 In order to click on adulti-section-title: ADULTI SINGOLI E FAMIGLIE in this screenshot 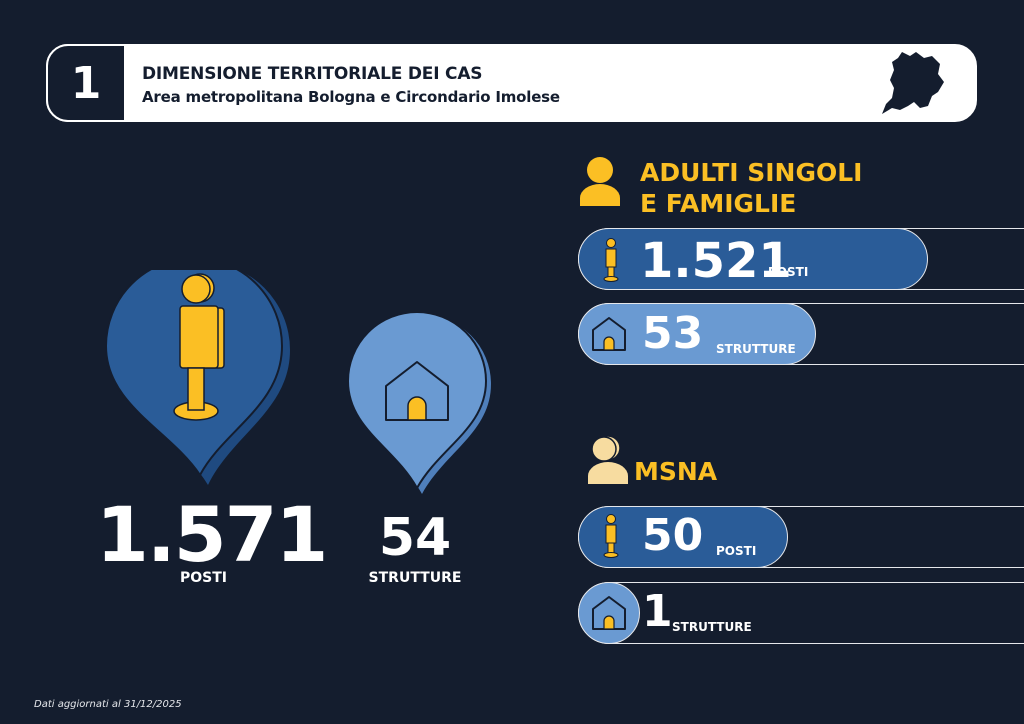, I will do `click(751, 188)`.